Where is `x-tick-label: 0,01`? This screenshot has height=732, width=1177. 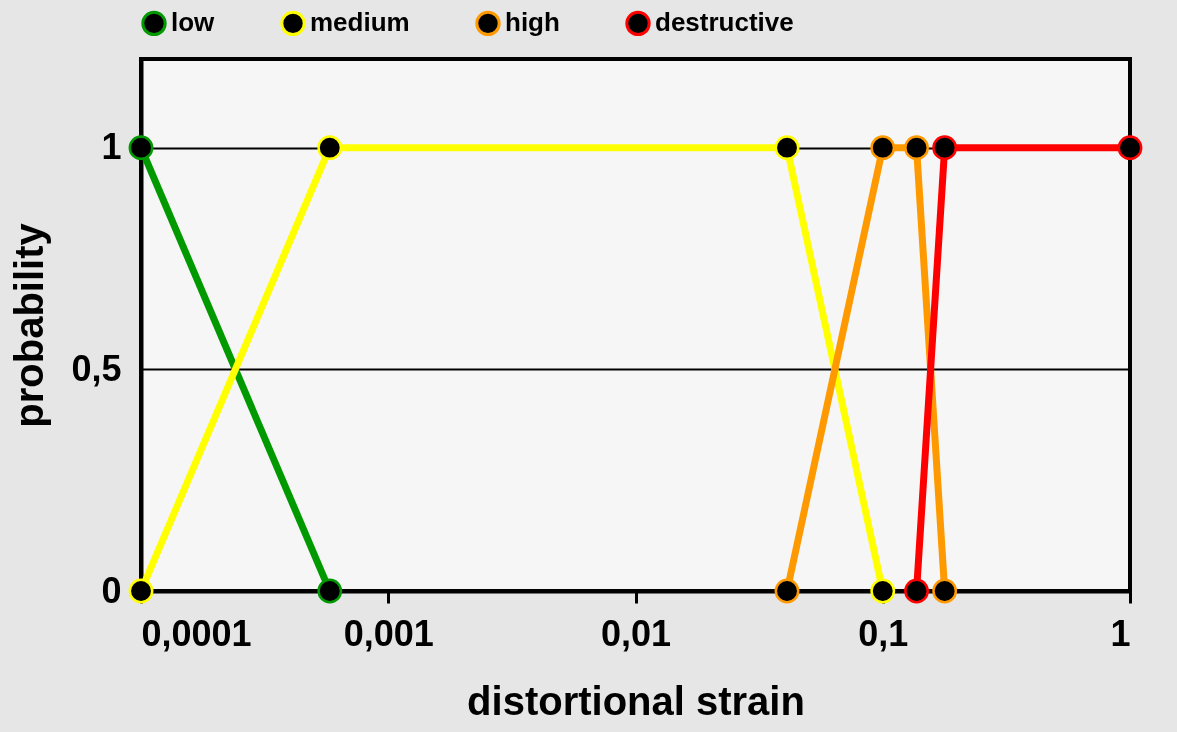
x-tick-label: 0,01 is located at coordinates (636, 633).